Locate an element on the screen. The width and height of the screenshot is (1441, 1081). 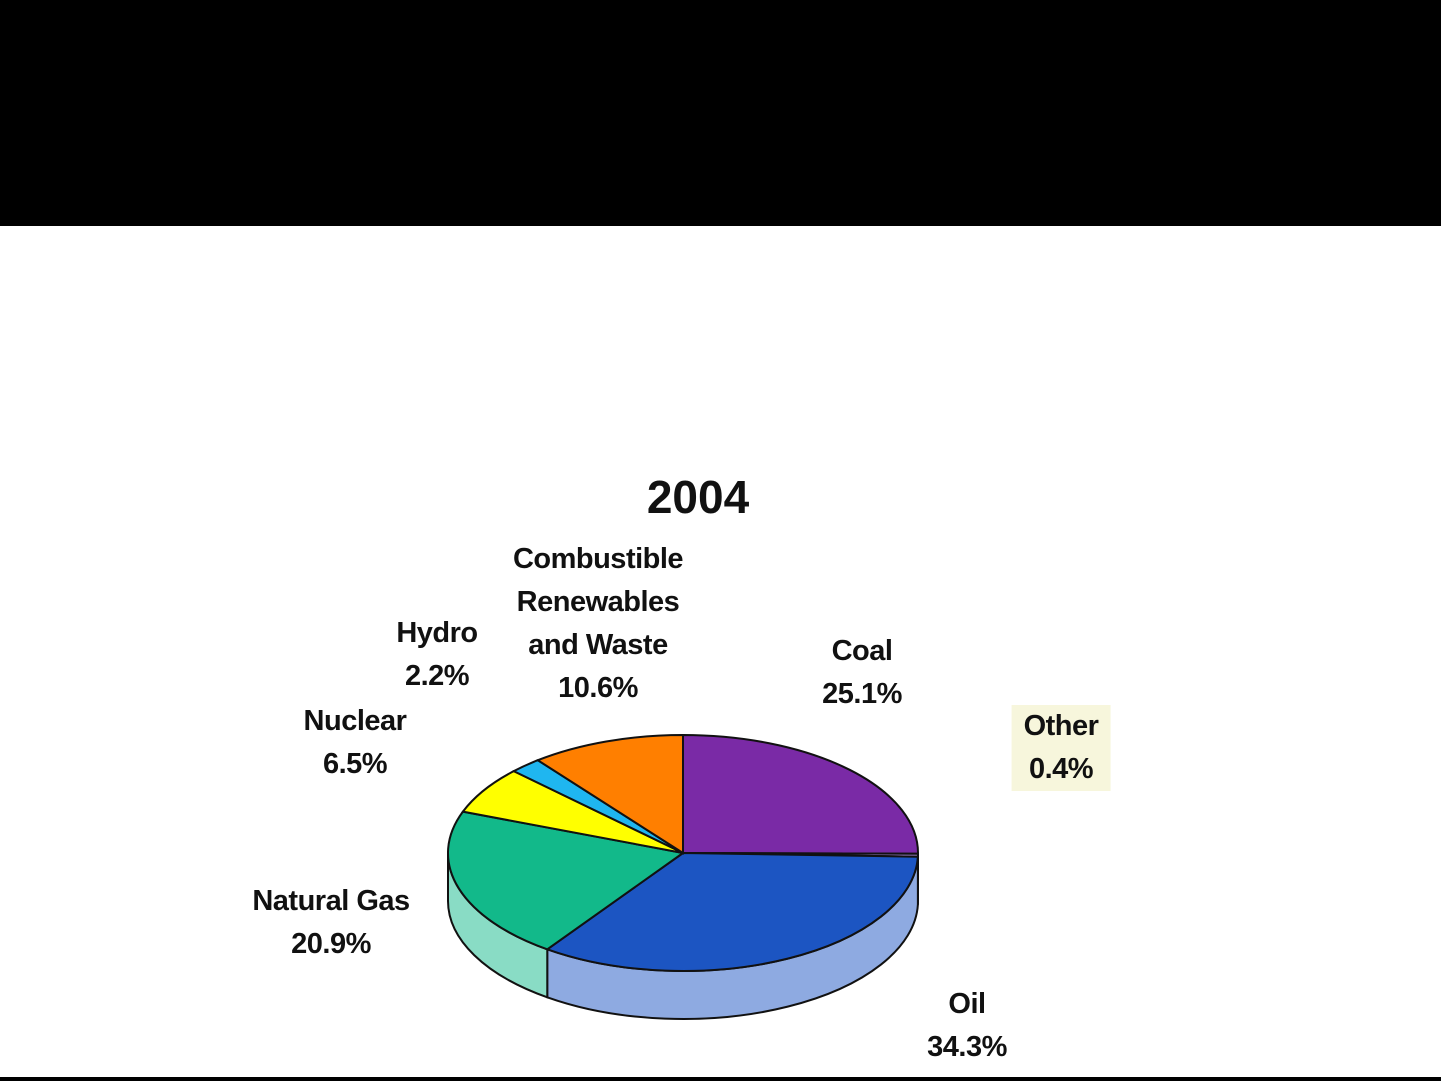
slice-label: Hydro 2.2% is located at coordinates (437, 655).